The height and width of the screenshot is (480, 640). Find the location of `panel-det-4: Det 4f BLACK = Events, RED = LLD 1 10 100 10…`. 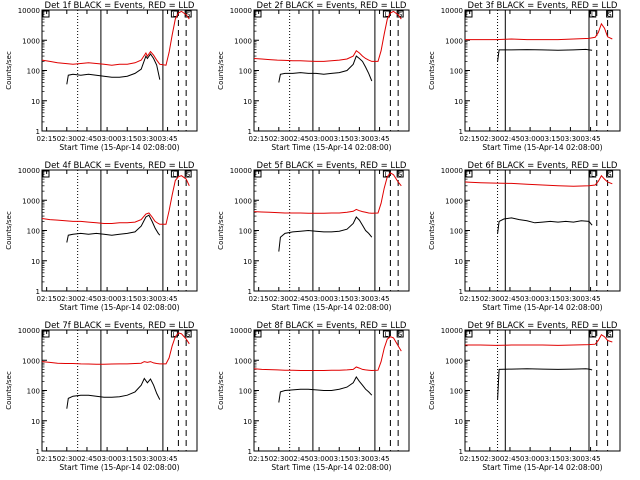

panel-det-4: Det 4f BLACK = Events, RED = LLD 1 10 100 10… is located at coordinates (101, 236).